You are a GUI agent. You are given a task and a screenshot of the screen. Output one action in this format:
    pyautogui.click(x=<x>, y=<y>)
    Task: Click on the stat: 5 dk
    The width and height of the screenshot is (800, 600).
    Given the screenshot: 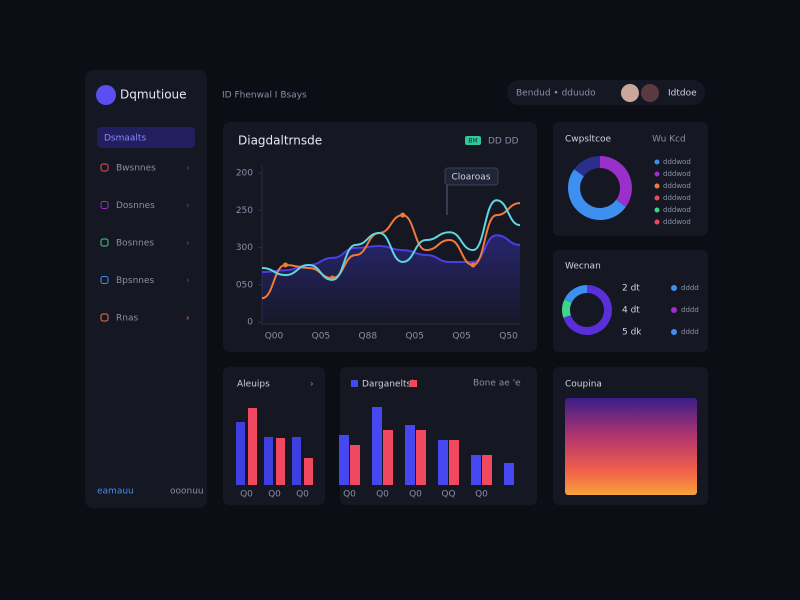 What is the action you would take?
    pyautogui.click(x=632, y=333)
    